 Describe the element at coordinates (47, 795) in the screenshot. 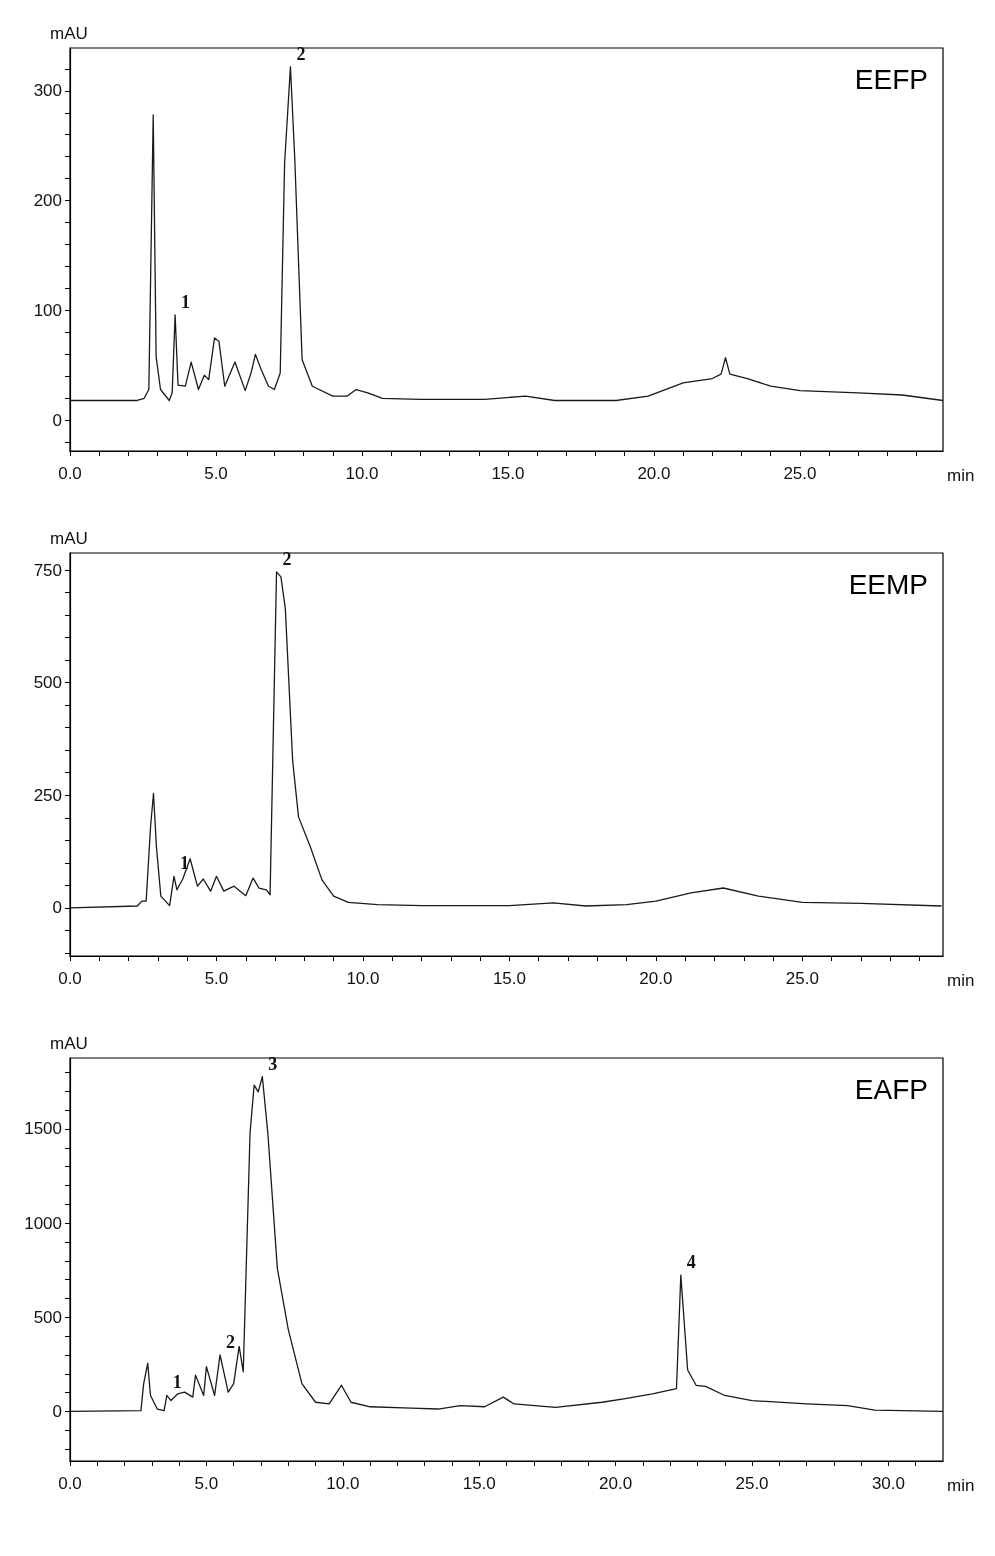

I see `y-tick-label: 250` at that location.